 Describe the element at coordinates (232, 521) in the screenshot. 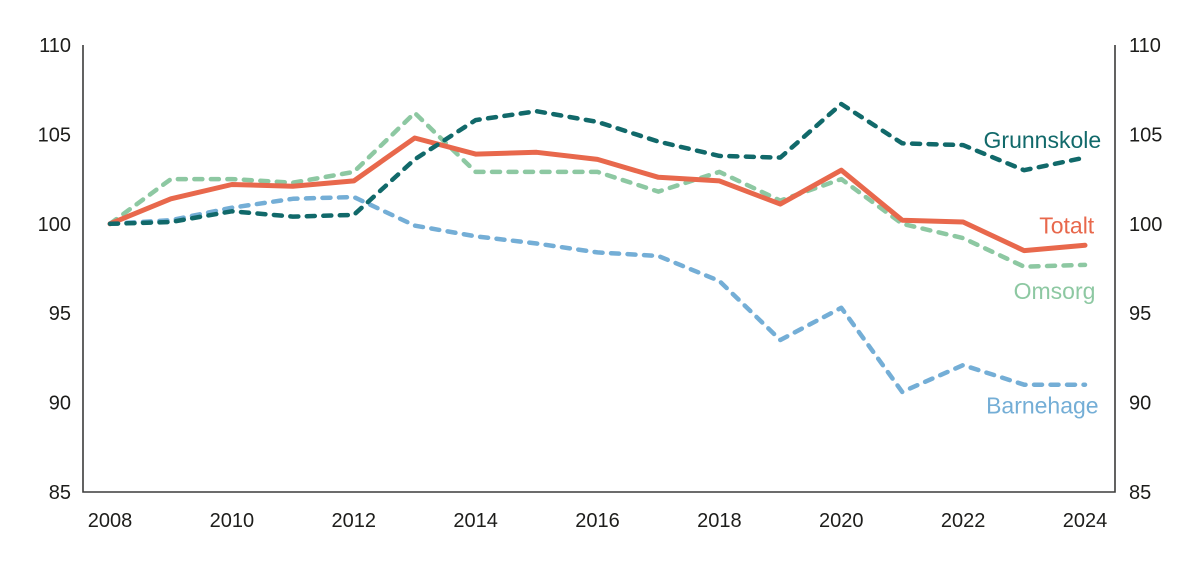

I see `x-tick-label: 2010` at that location.